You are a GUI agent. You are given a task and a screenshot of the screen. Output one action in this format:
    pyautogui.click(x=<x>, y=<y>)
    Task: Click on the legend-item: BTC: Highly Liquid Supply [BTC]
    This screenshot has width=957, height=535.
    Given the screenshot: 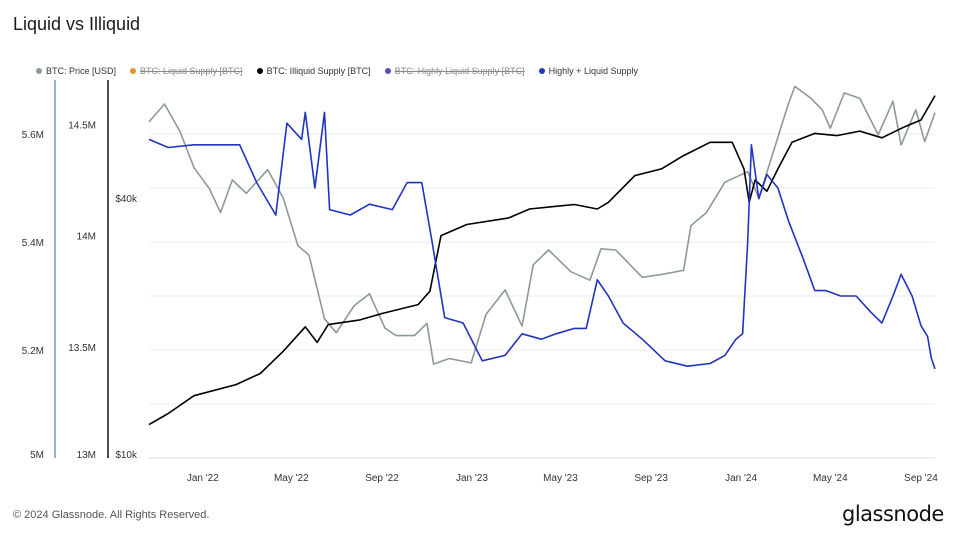 What is the action you would take?
    pyautogui.click(x=454, y=71)
    